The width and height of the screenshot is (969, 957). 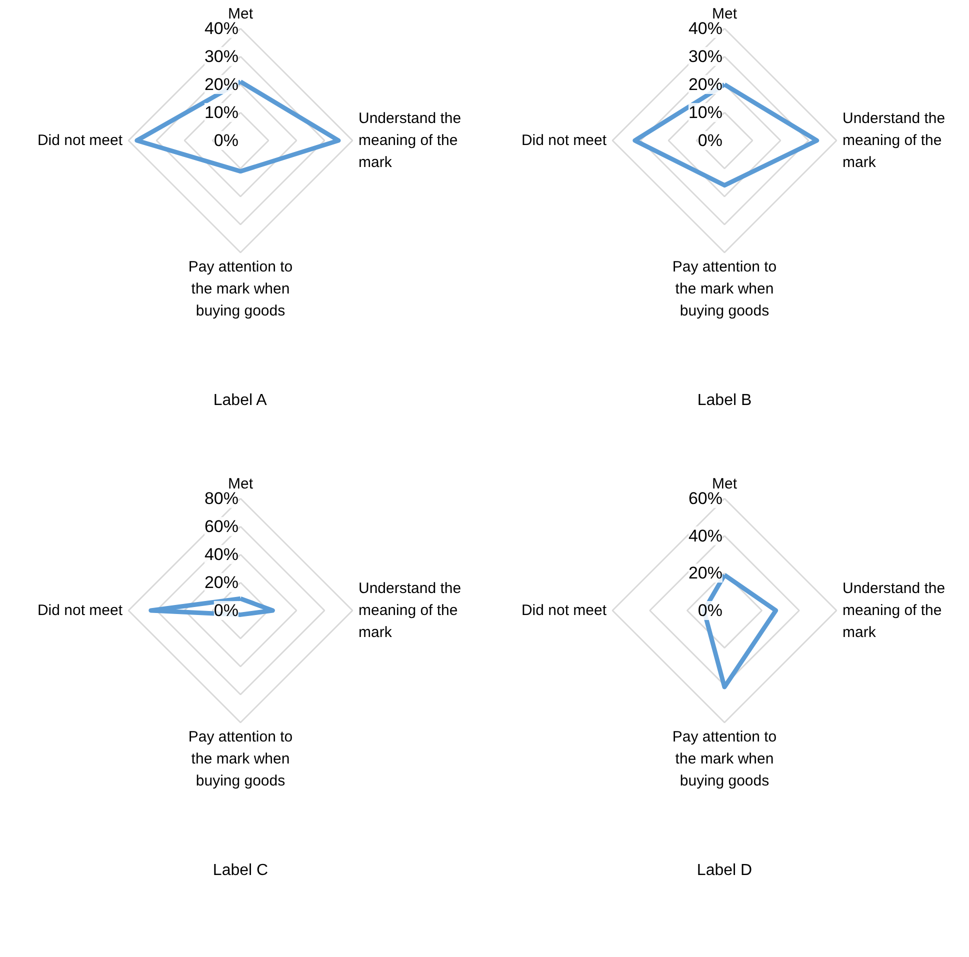 I want to click on text: Label A, so click(x=240, y=400).